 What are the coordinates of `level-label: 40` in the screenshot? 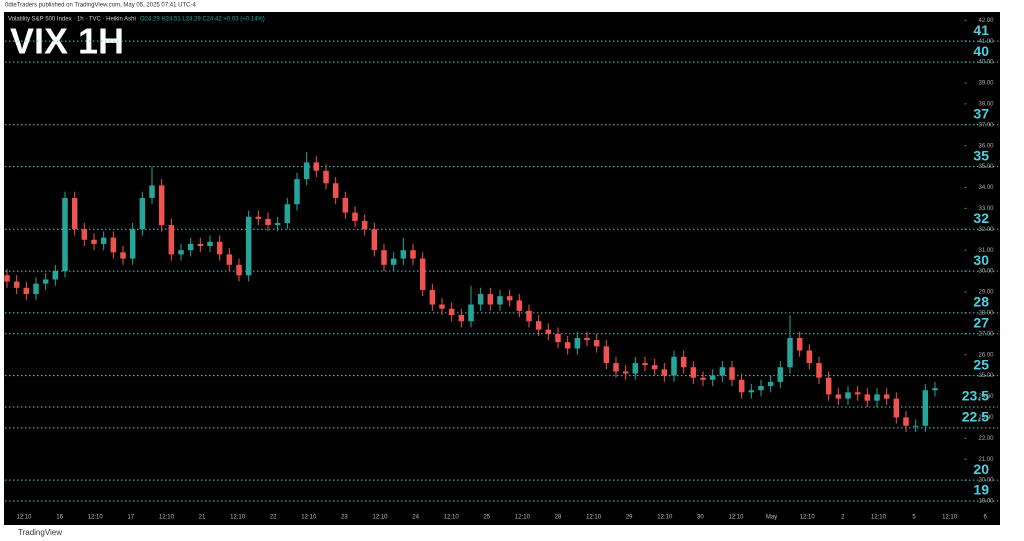 It's located at (981, 51).